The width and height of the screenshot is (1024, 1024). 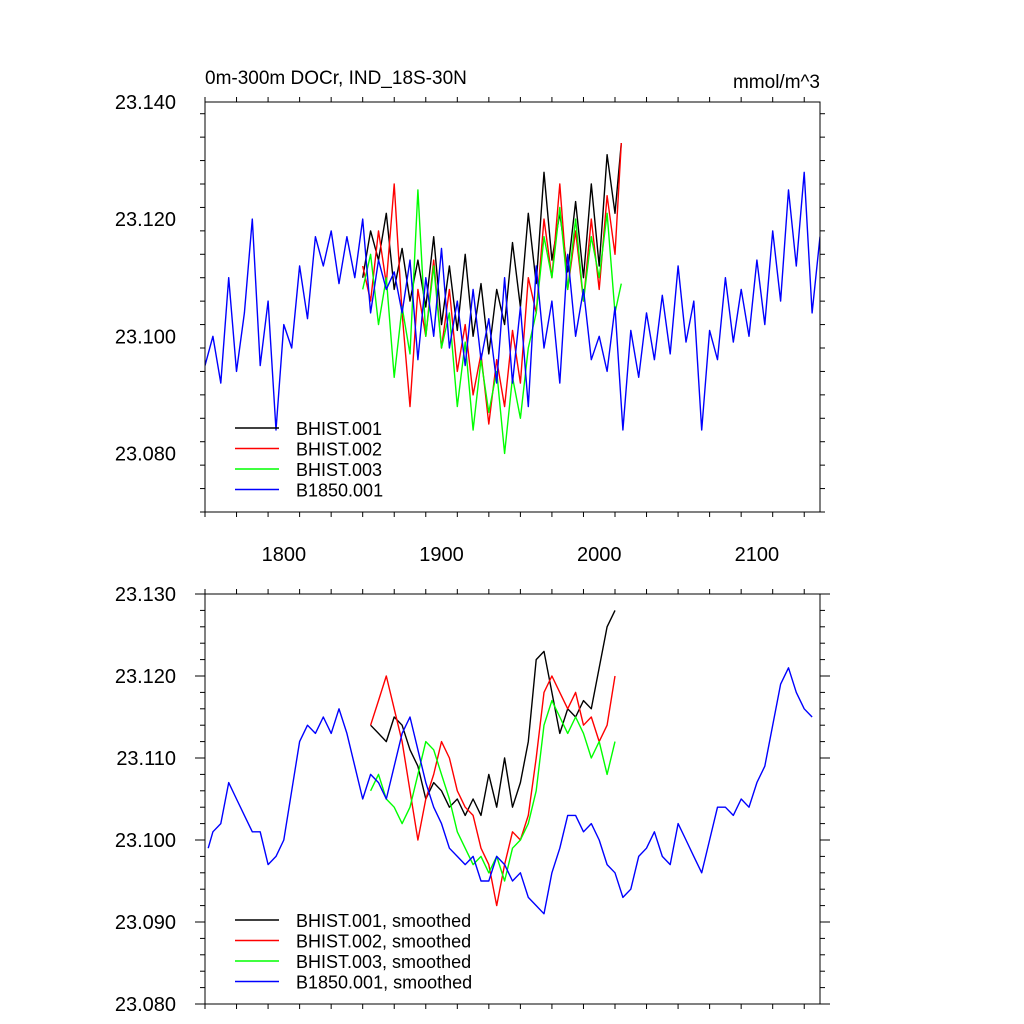 What do you see at coordinates (336, 78) in the screenshot?
I see `chart-title: 0m-300m DOCr, IND_18S-30N` at bounding box center [336, 78].